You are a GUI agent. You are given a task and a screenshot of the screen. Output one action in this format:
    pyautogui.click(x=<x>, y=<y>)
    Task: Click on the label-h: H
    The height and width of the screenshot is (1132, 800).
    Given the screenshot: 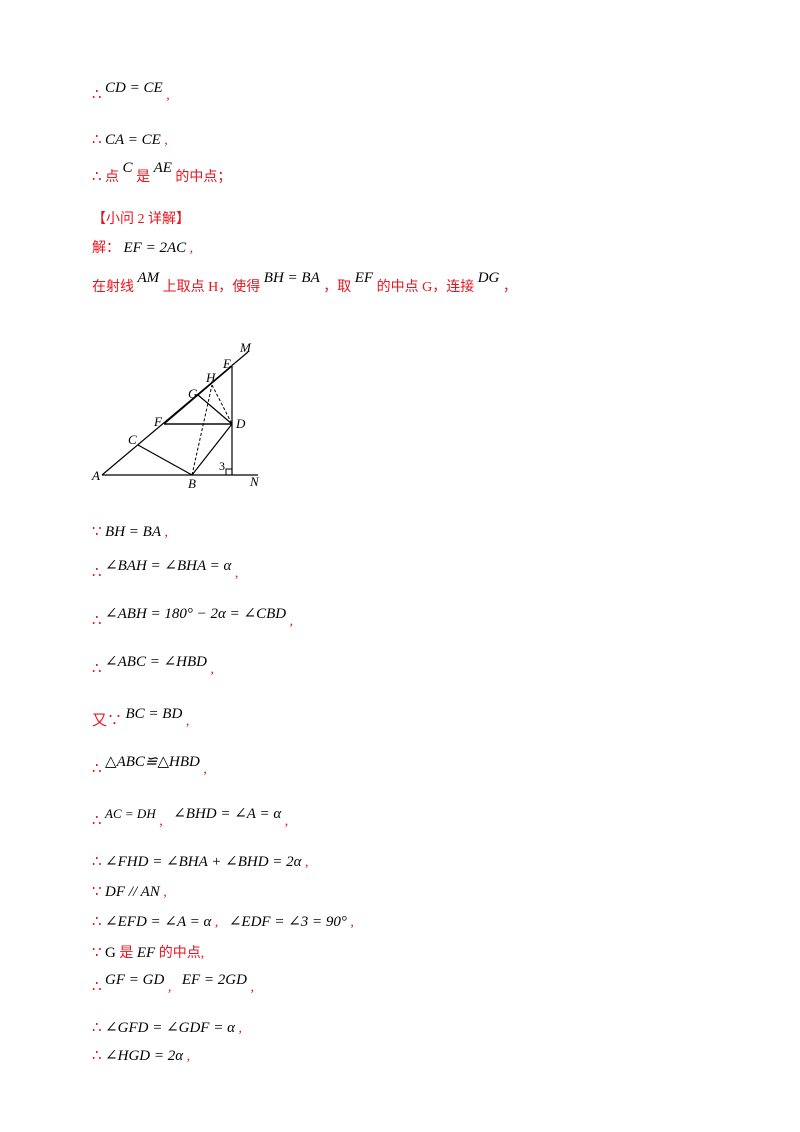 What is the action you would take?
    pyautogui.click(x=210, y=377)
    